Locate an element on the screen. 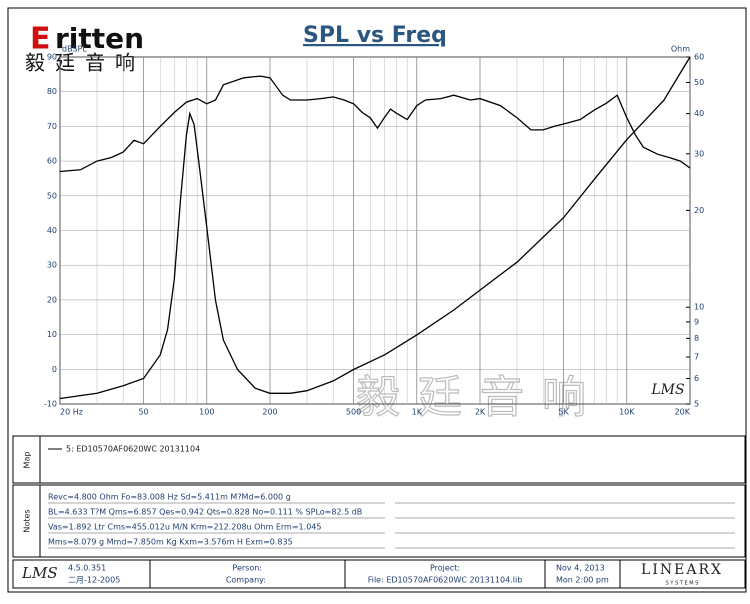 This screenshot has width=750, height=604. x-tick-label: 20 Hz is located at coordinates (71, 412).